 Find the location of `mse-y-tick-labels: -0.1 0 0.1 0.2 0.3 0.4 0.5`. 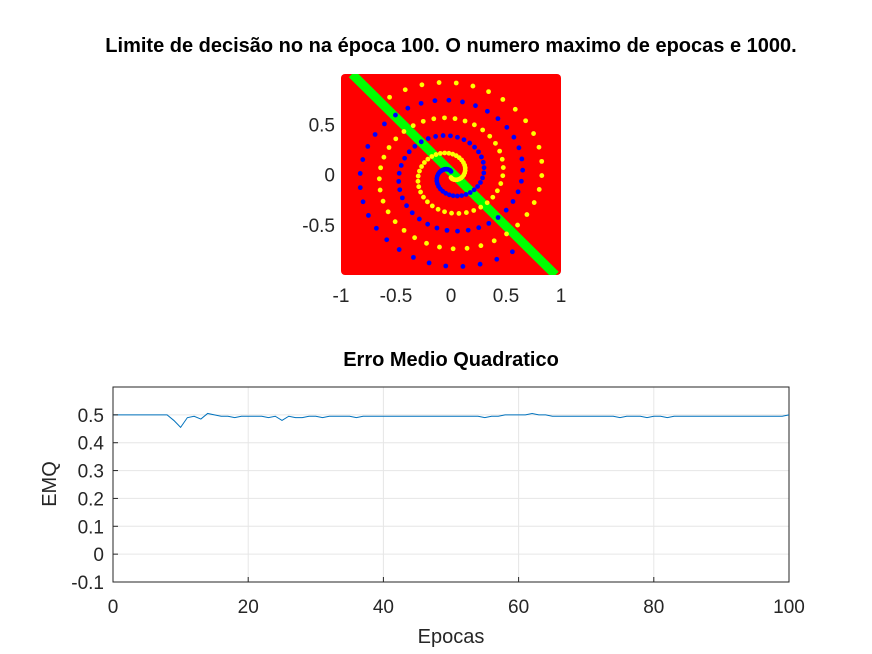

mse-y-tick-labels: -0.1 0 0.1 0.2 0.3 0.4 0.5 is located at coordinates (94, 500).